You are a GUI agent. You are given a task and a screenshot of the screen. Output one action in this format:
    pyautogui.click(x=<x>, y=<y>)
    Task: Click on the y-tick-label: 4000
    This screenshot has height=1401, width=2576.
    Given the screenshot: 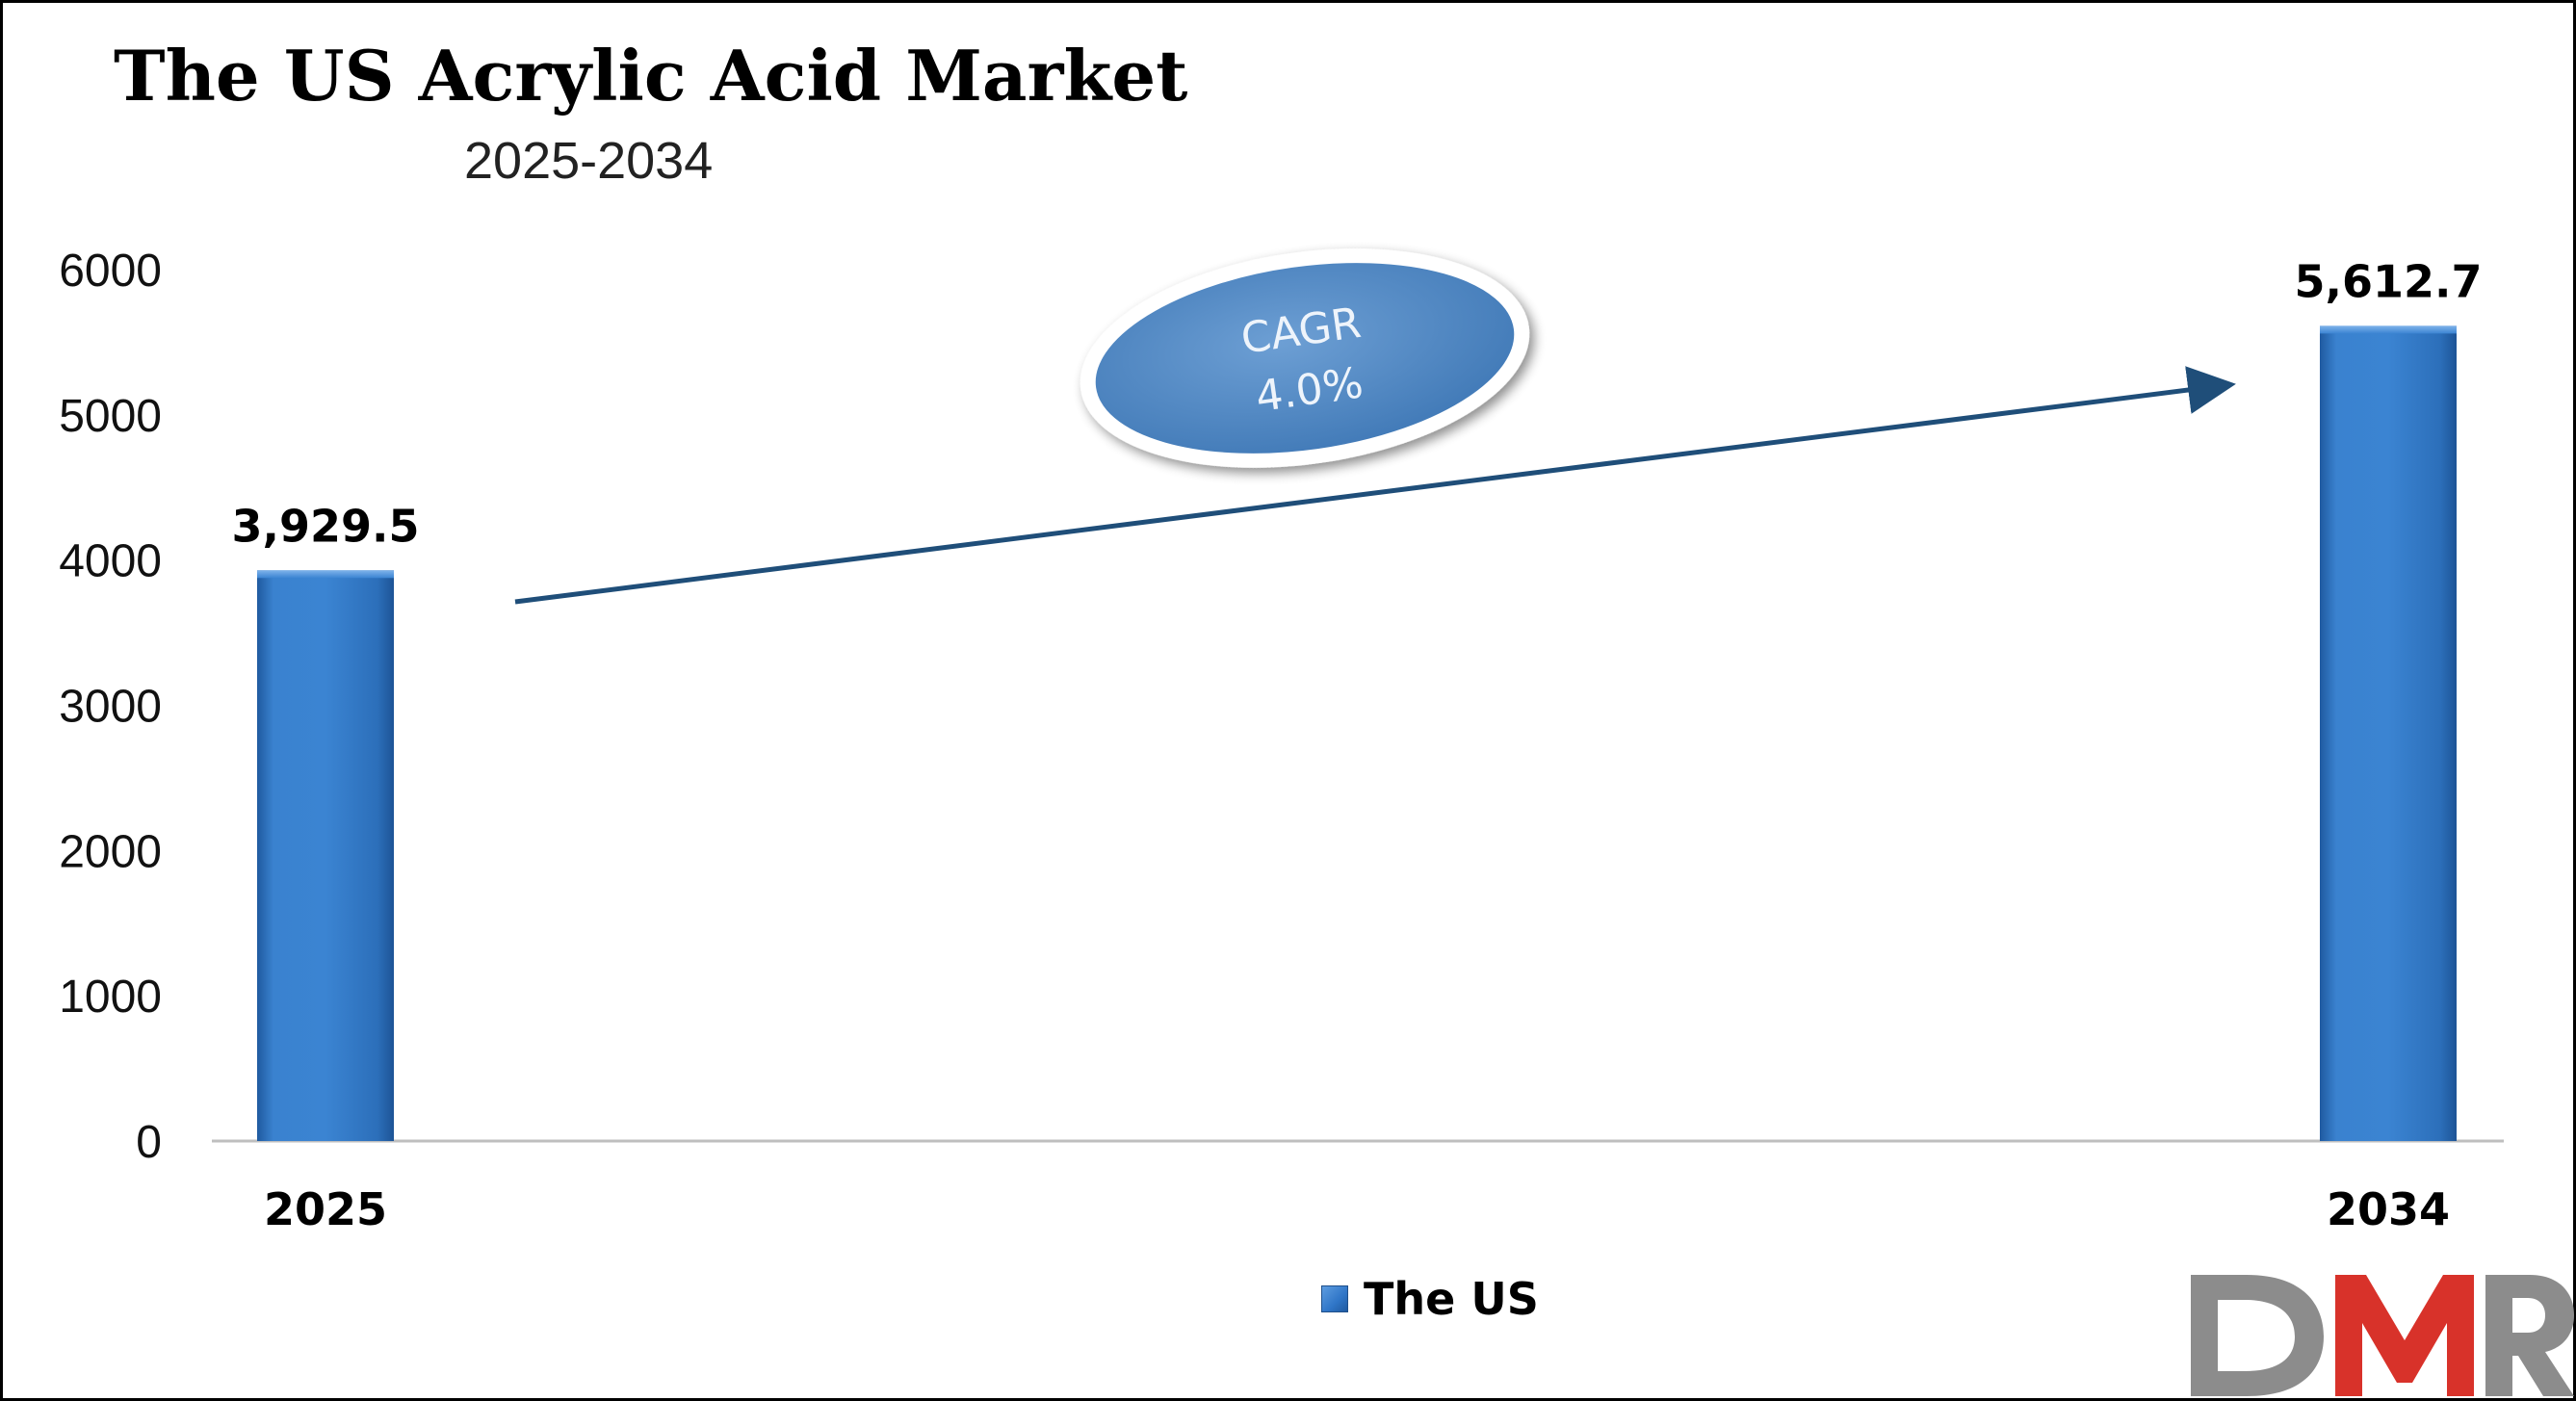 What is the action you would take?
    pyautogui.click(x=110, y=561)
    